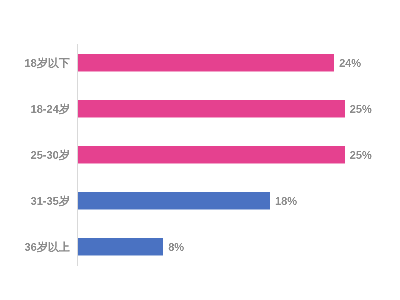  What do you see at coordinates (47, 248) in the screenshot?
I see `category-label: 36岁以上` at bounding box center [47, 248].